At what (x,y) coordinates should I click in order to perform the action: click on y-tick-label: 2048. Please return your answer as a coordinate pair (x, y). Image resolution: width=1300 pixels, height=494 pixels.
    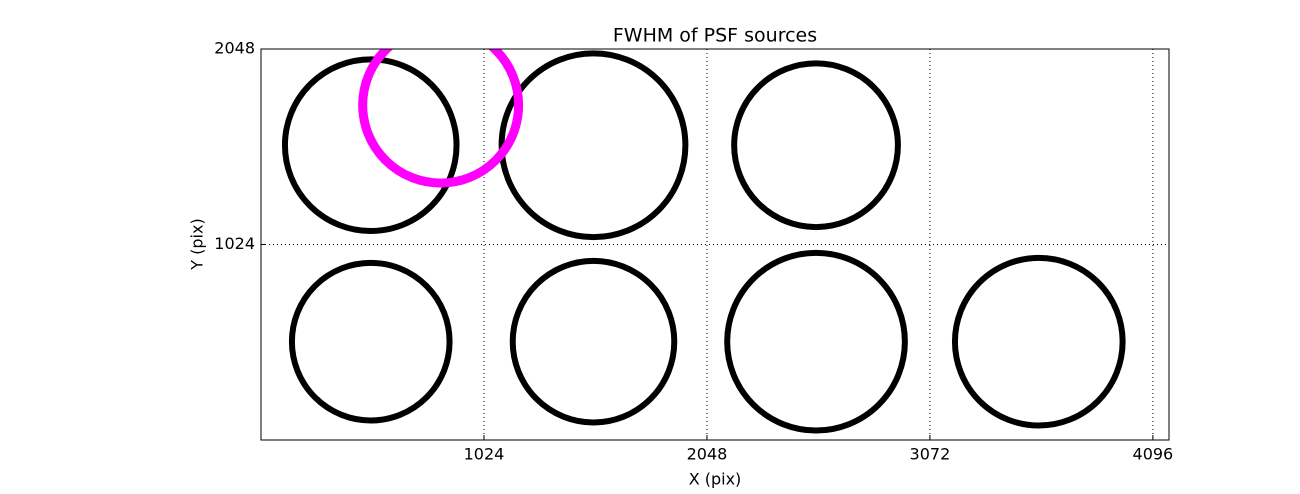
    Looking at the image, I should click on (234, 48).